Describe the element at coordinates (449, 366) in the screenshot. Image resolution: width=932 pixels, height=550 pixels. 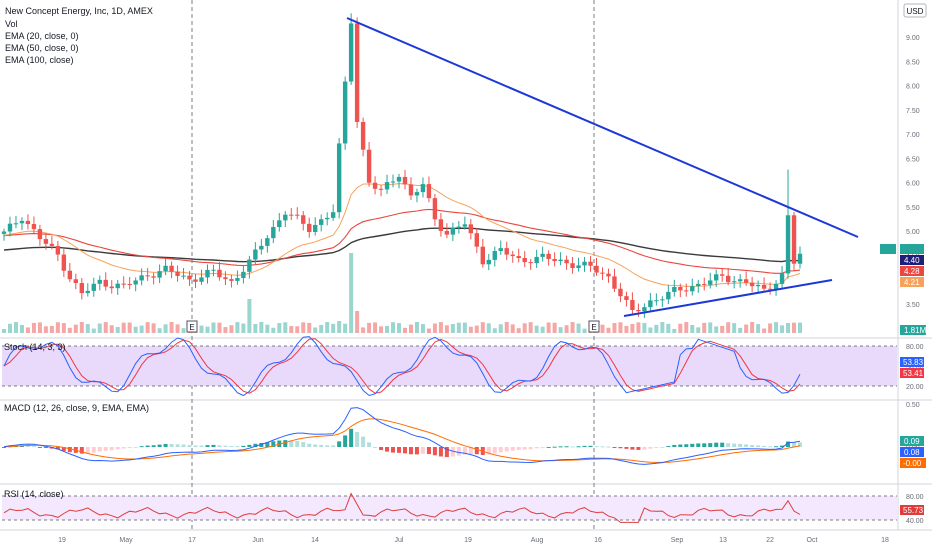
I see `stoch-panel` at that location.